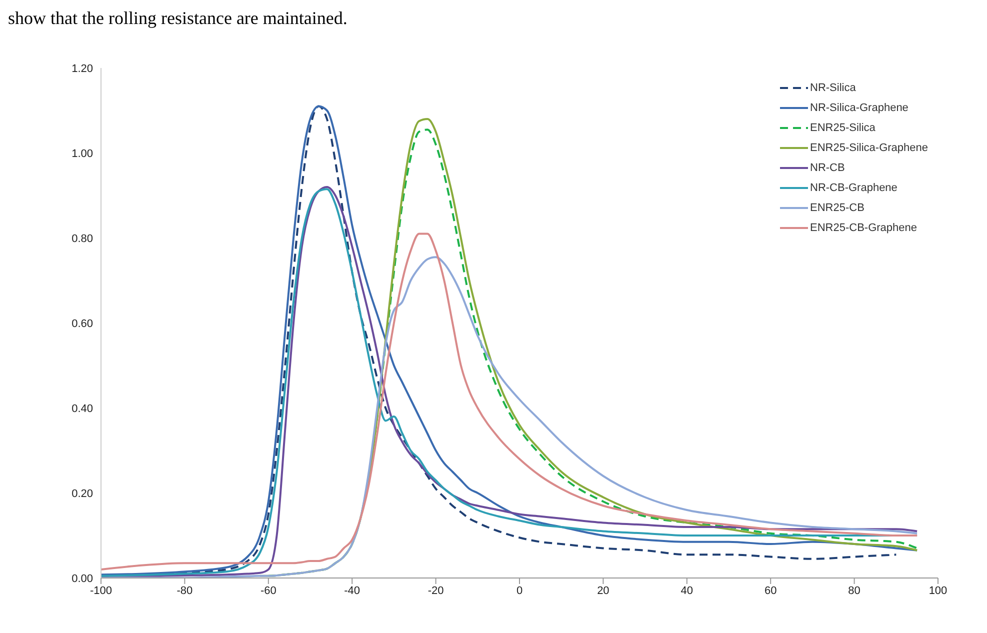  I want to click on x-tick-label: 40, so click(687, 590).